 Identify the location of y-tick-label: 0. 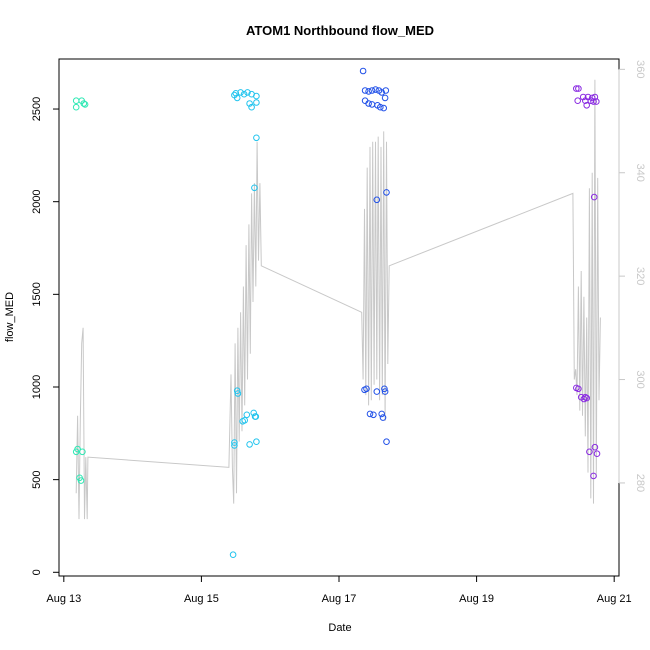
(37, 572).